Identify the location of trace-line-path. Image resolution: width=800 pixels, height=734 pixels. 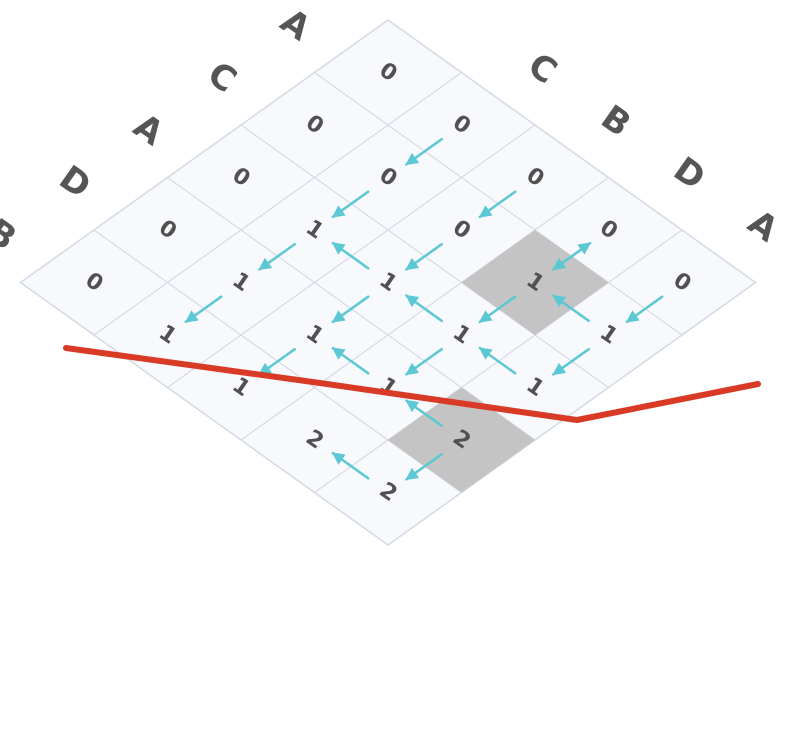
(412, 384).